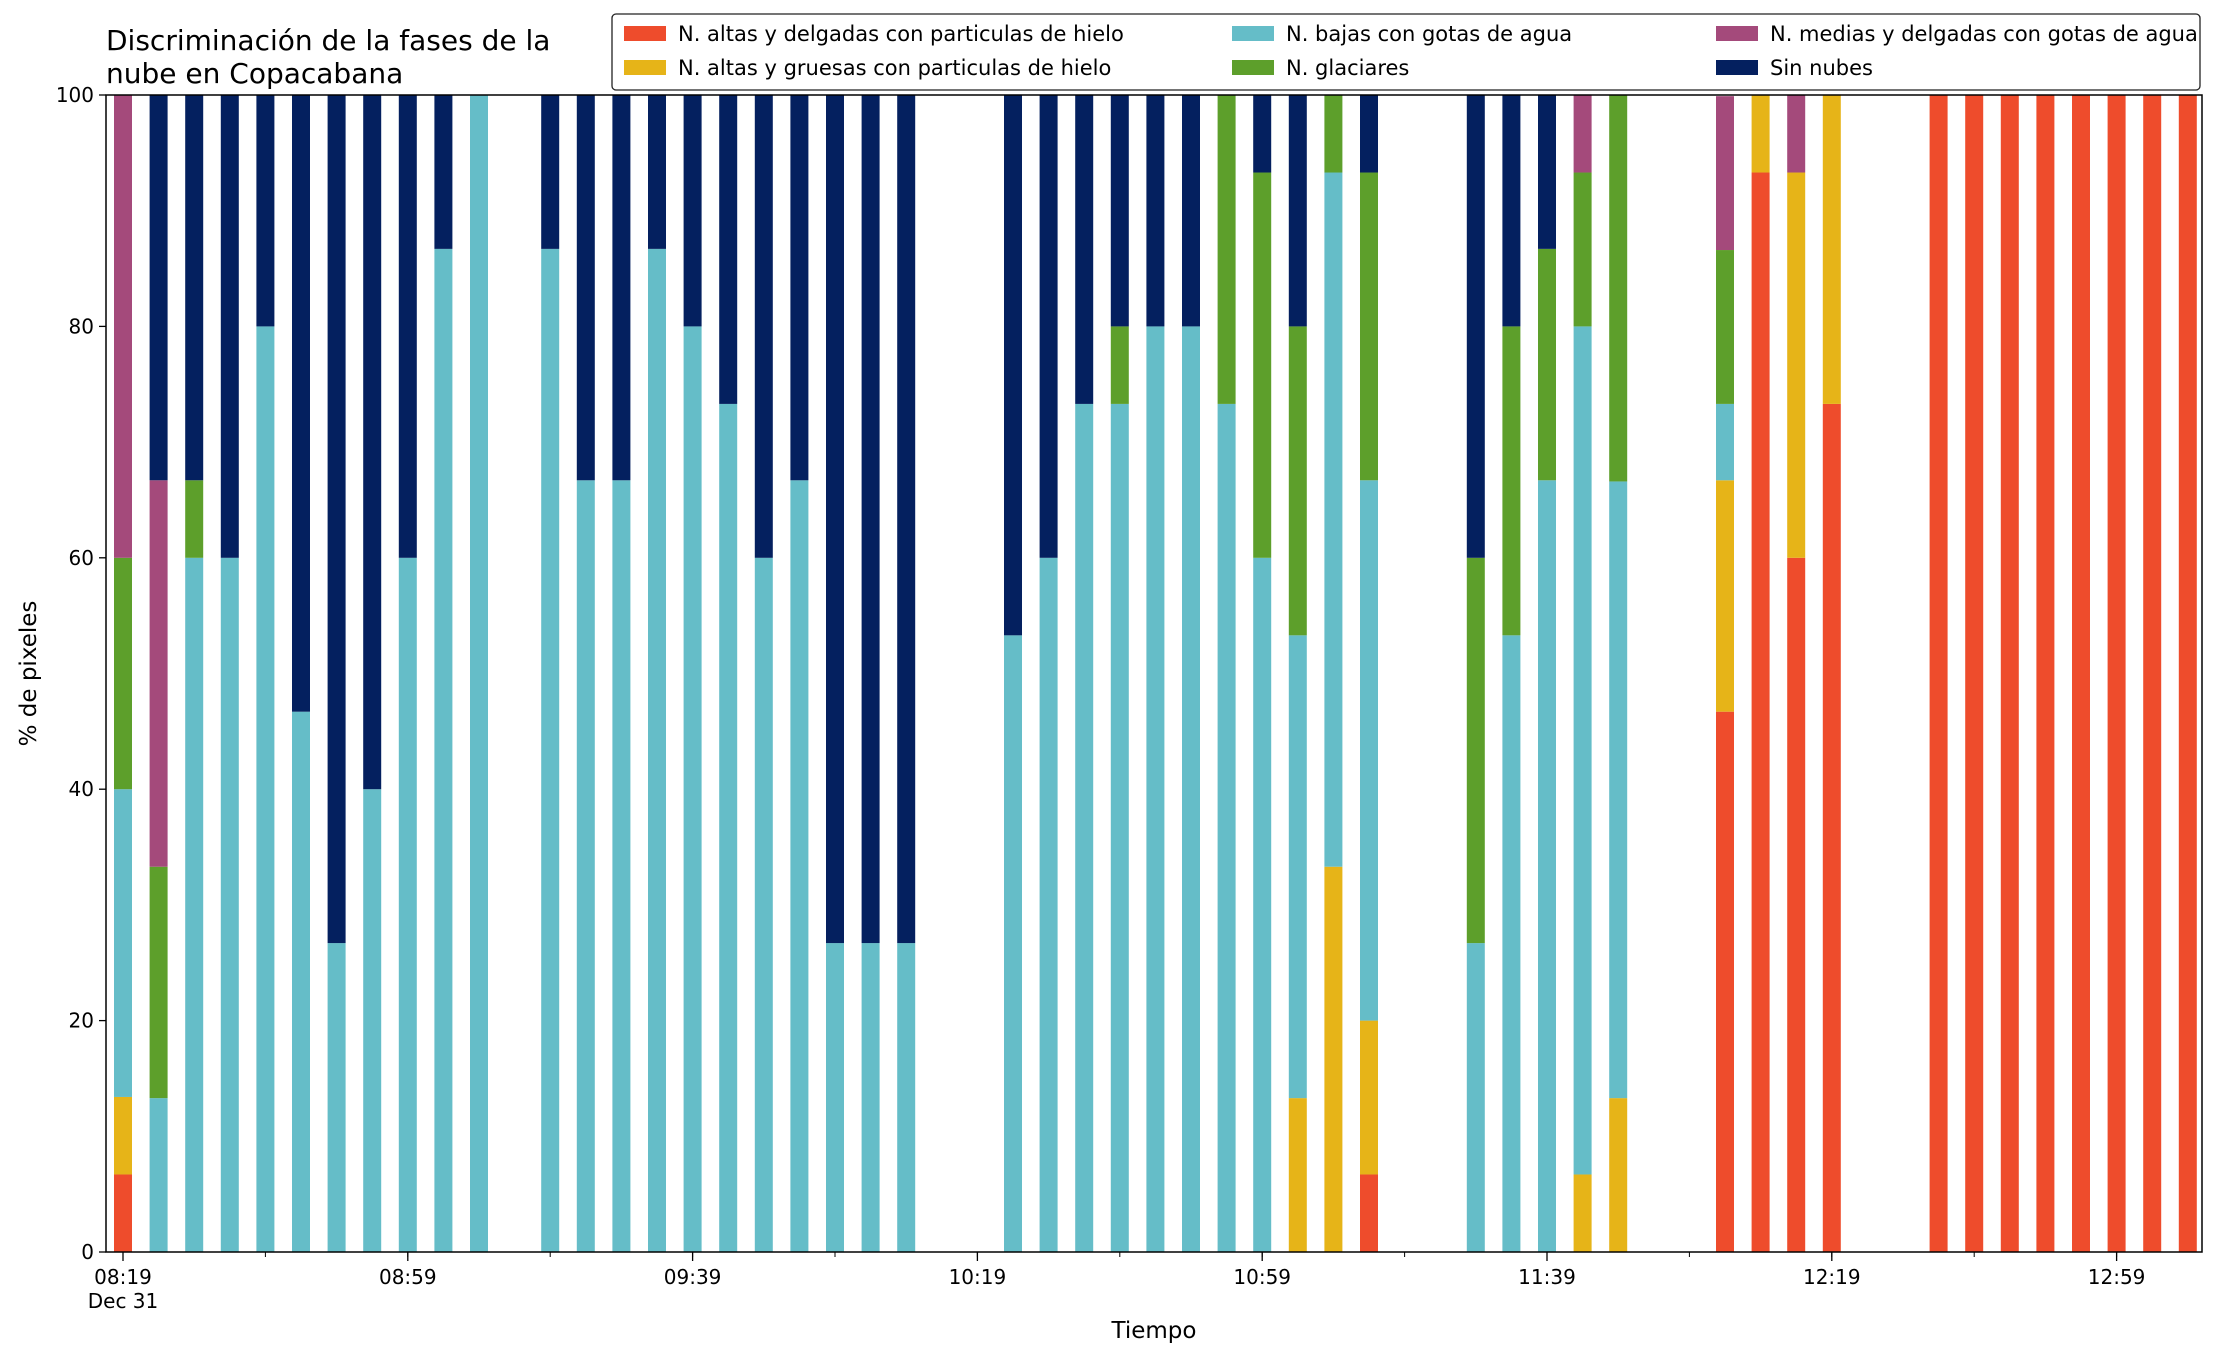 The width and height of the screenshot is (2216, 1355). What do you see at coordinates (328, 40) in the screenshot?
I see `chart-title-line: Discriminación de la fases de la` at bounding box center [328, 40].